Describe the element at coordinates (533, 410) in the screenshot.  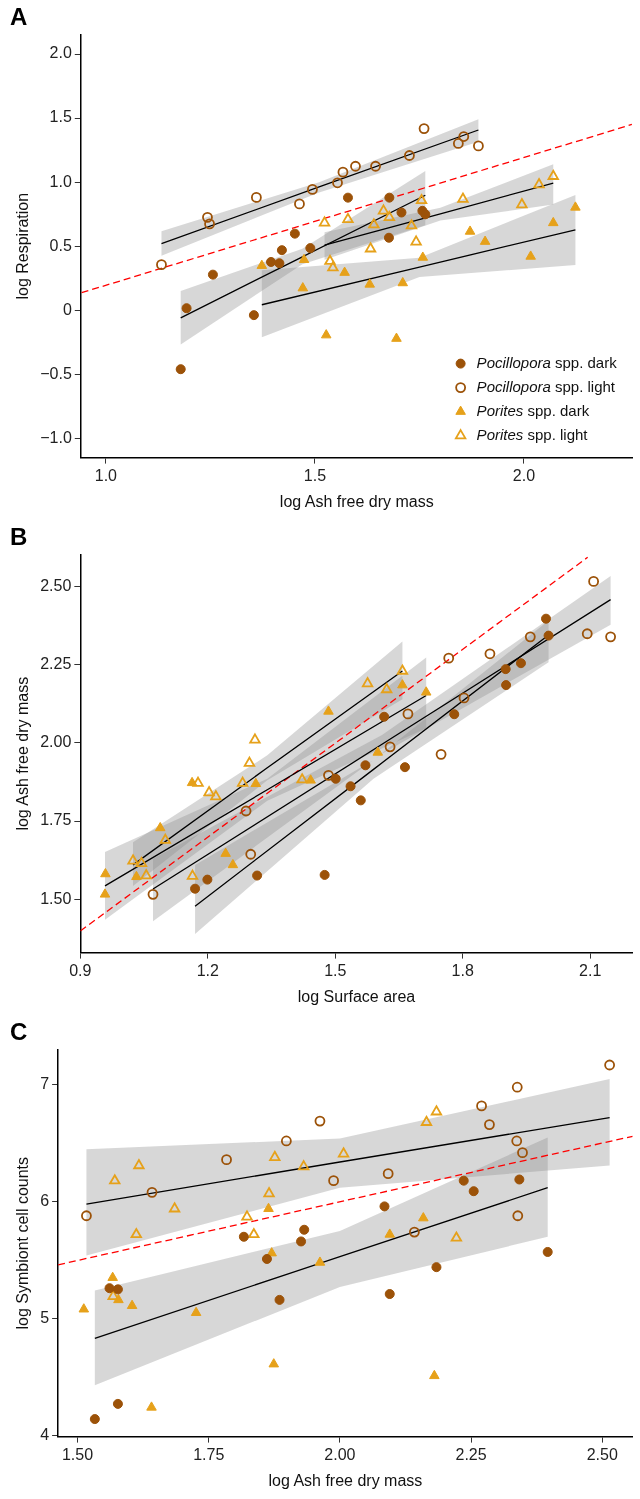
I see `legend-label: Porites spp. dark` at that location.